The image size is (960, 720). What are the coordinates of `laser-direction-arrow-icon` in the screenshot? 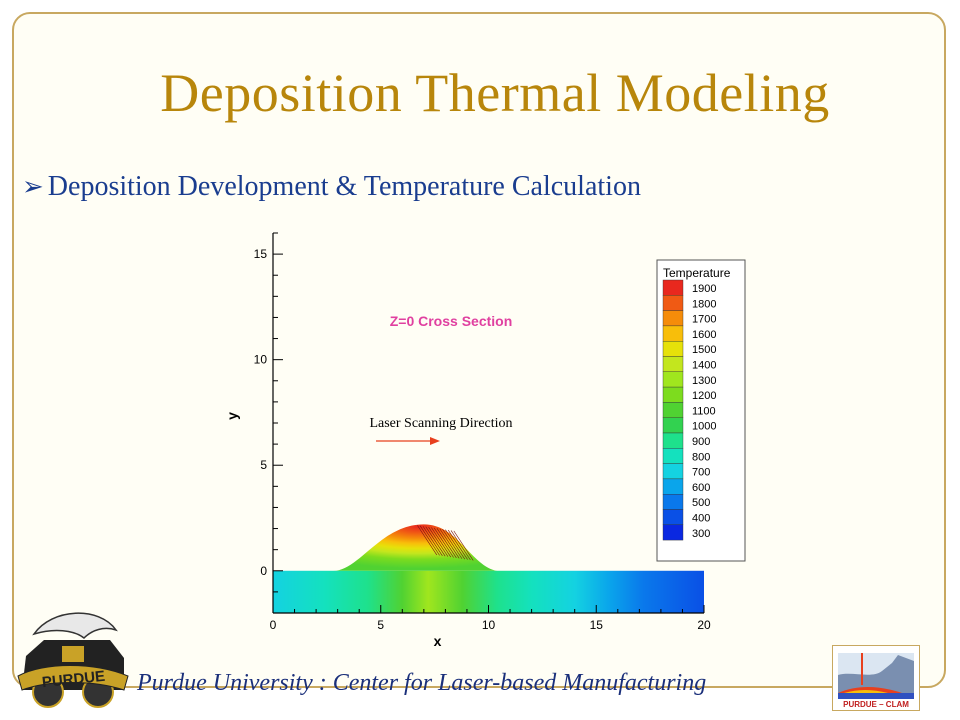 It's located at (408, 441).